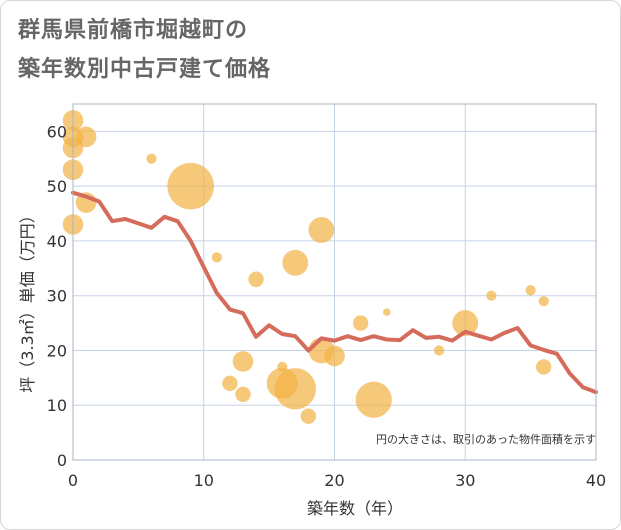 The image size is (621, 530). Describe the element at coordinates (355, 508) in the screenshot. I see `x-axis-label: 築年数（年）` at that location.